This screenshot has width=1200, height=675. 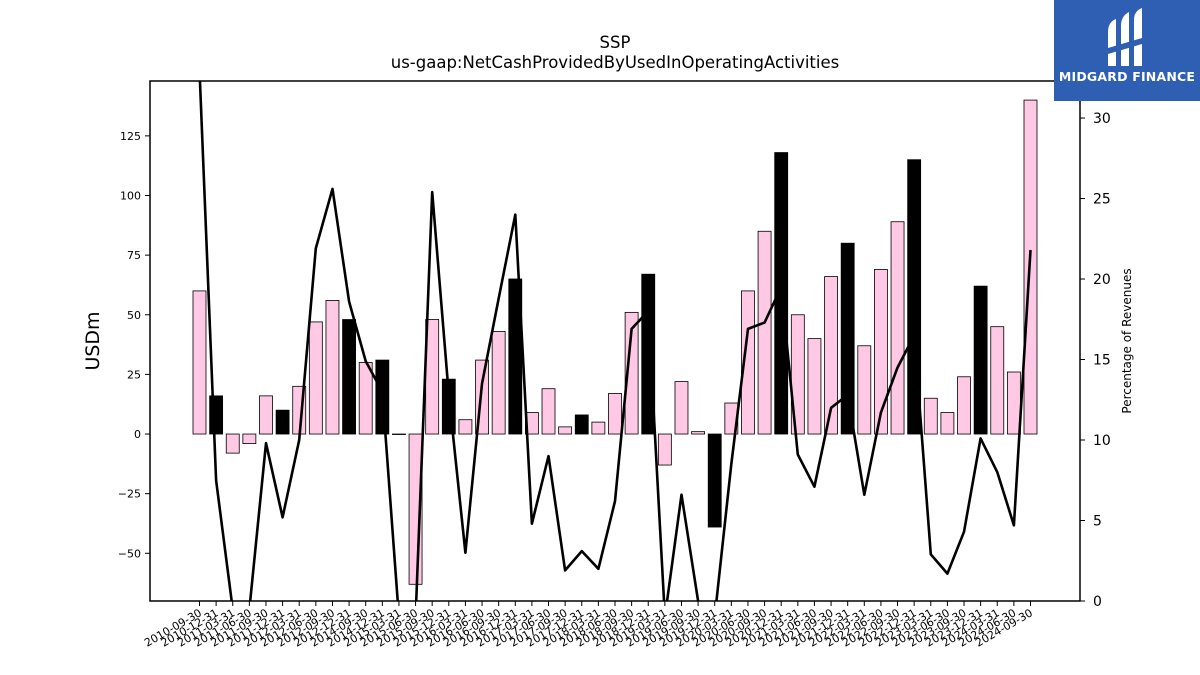 What do you see at coordinates (134, 374) in the screenshot?
I see `y-tick-label: 25` at bounding box center [134, 374].